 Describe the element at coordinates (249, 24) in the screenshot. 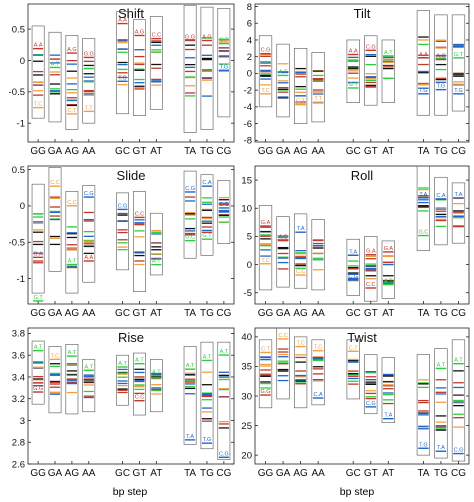

I see `y-tick-label: 6` at that location.